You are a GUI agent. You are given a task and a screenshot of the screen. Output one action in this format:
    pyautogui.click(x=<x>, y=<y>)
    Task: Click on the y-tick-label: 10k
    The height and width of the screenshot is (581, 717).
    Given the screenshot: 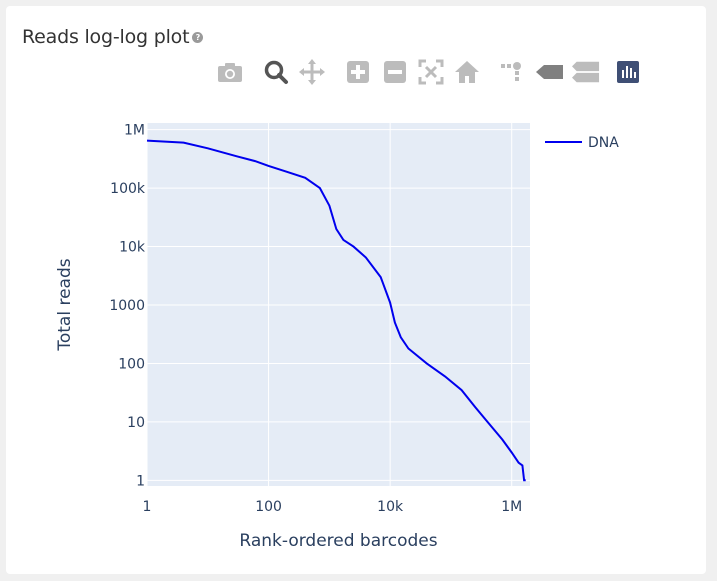 What is the action you would take?
    pyautogui.click(x=132, y=248)
    